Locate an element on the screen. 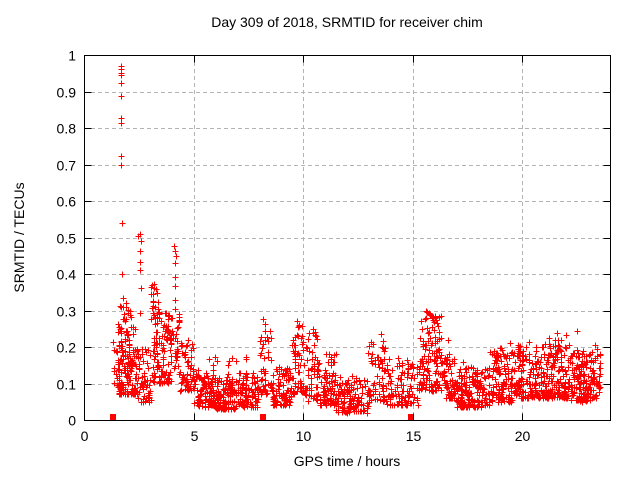 The width and height of the screenshot is (640, 480). svg-text: 0.9 is located at coordinates (67, 93).